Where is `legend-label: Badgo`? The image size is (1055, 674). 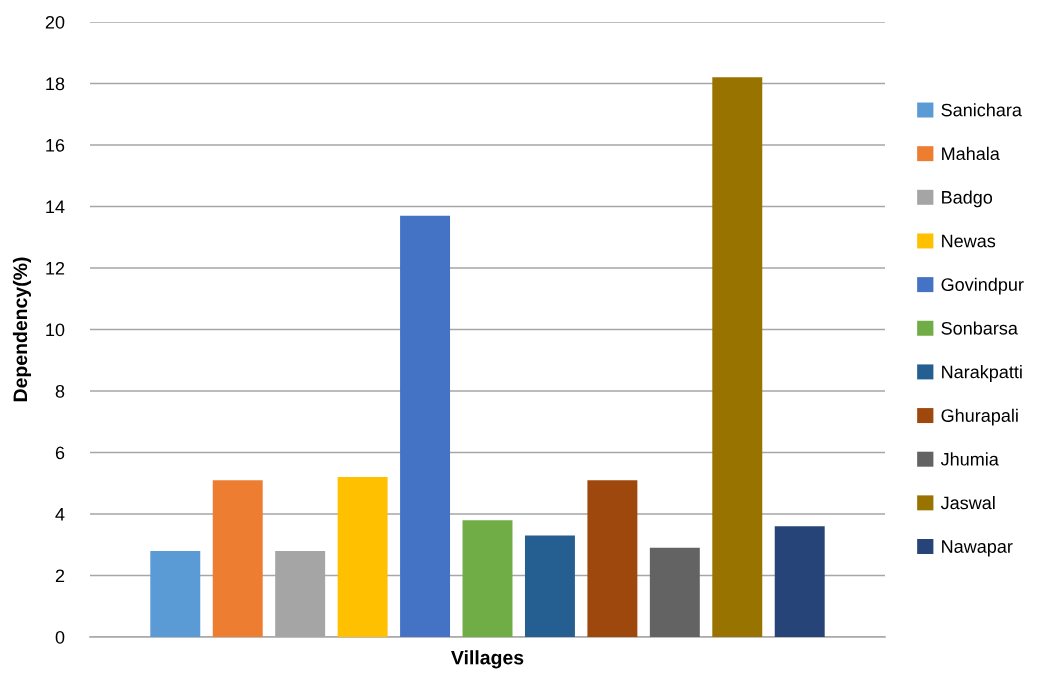 legend-label: Badgo is located at coordinates (967, 199).